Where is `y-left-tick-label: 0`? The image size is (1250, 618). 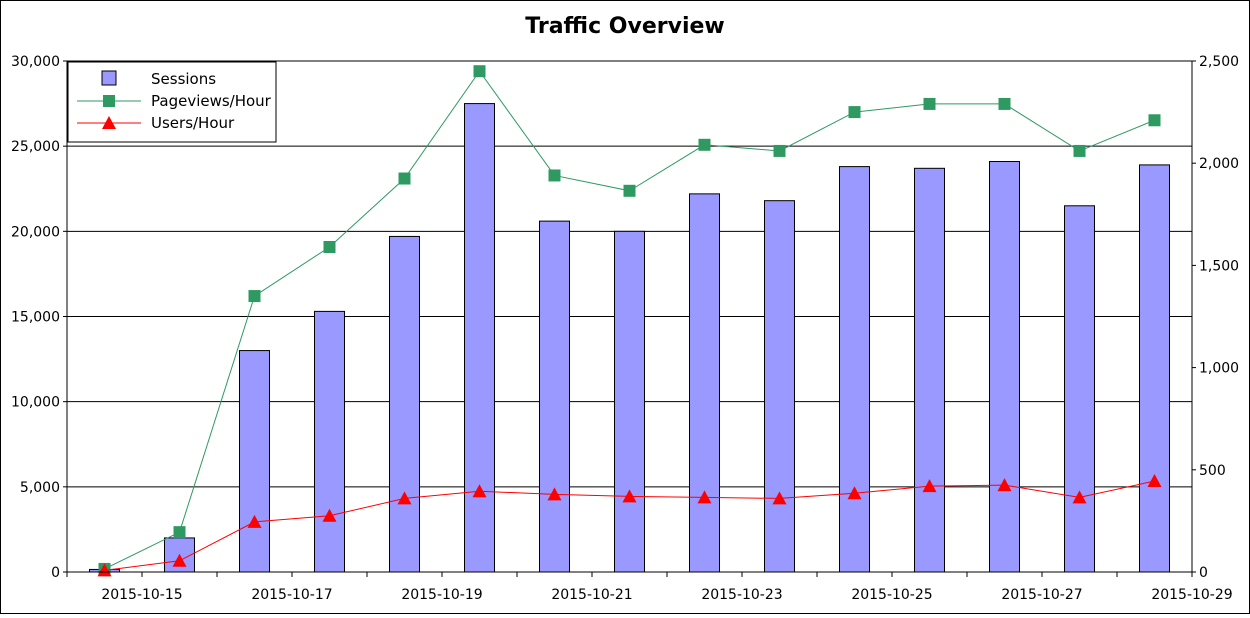 y-left-tick-label: 0 is located at coordinates (55, 573).